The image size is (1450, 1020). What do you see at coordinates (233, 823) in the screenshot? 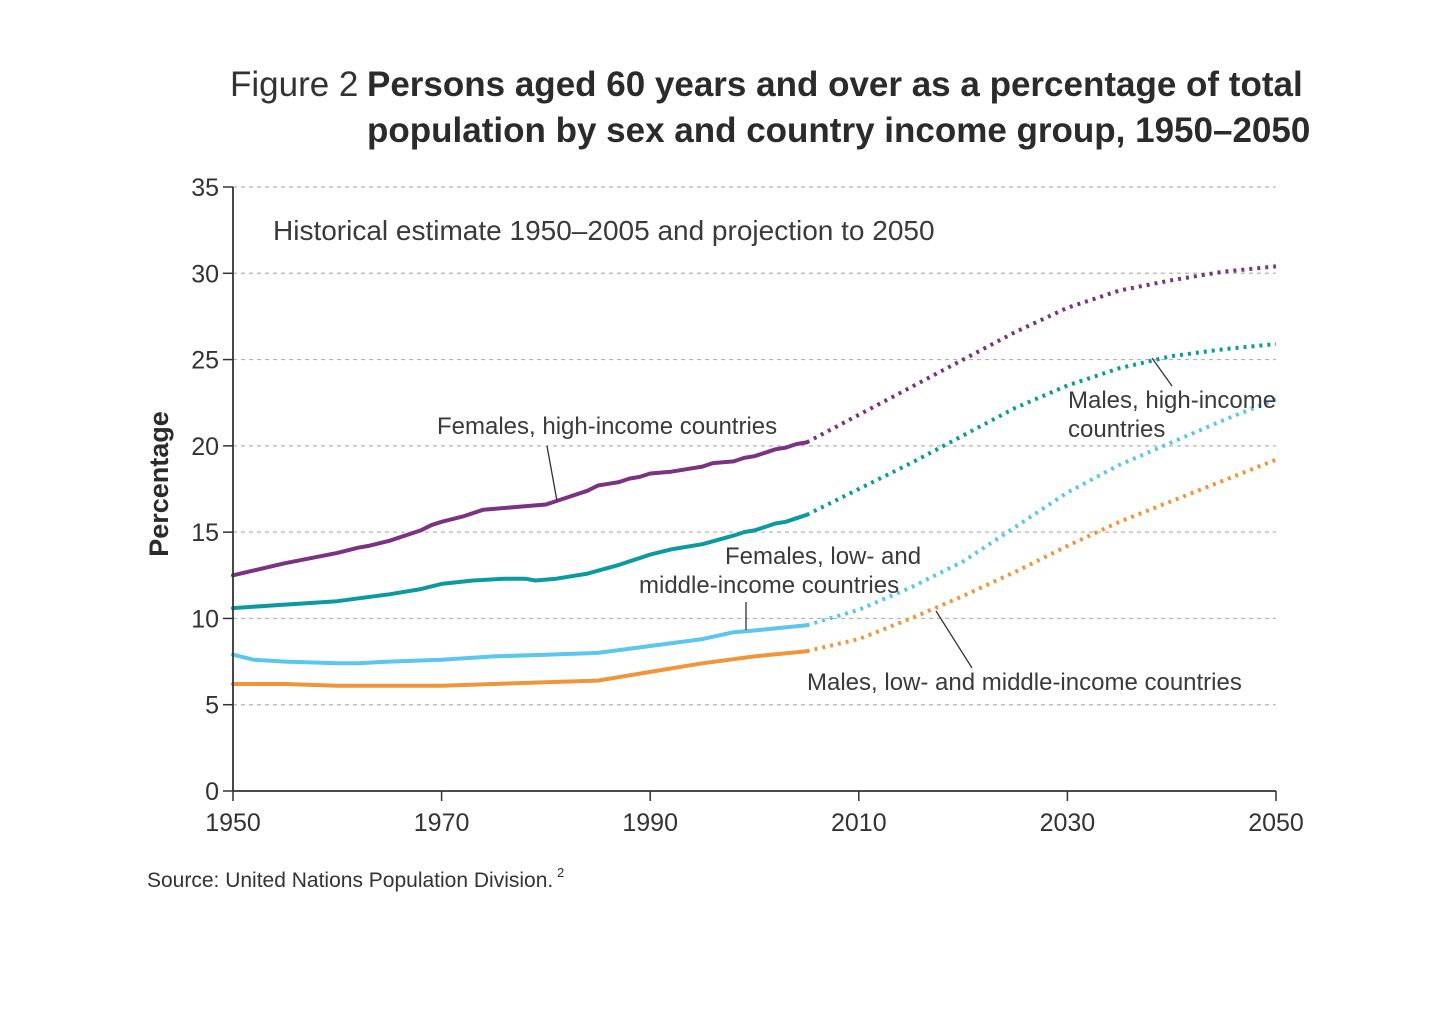
I see `x-tick-label-1950: 1950` at bounding box center [233, 823].